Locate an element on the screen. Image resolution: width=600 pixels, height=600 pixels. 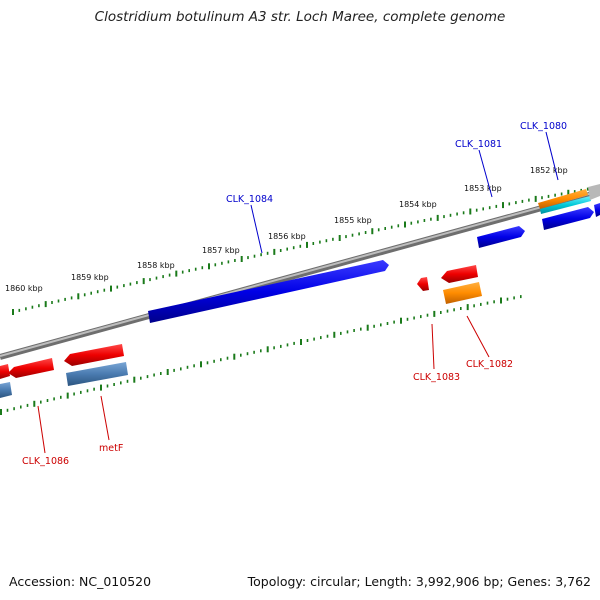
label-clk-1082: CLK_1082 is located at coordinates (489, 364).